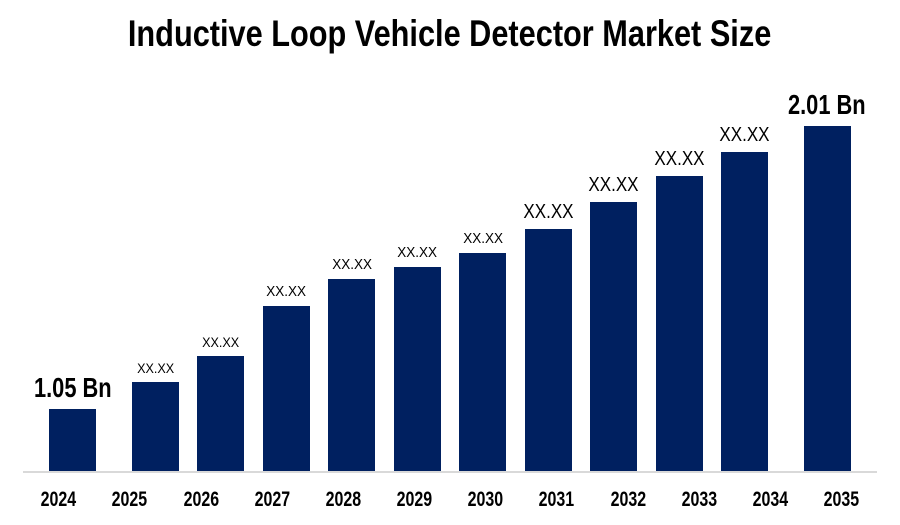 This screenshot has width=900, height=525. What do you see at coordinates (417, 369) in the screenshot?
I see `bar-2029` at bounding box center [417, 369].